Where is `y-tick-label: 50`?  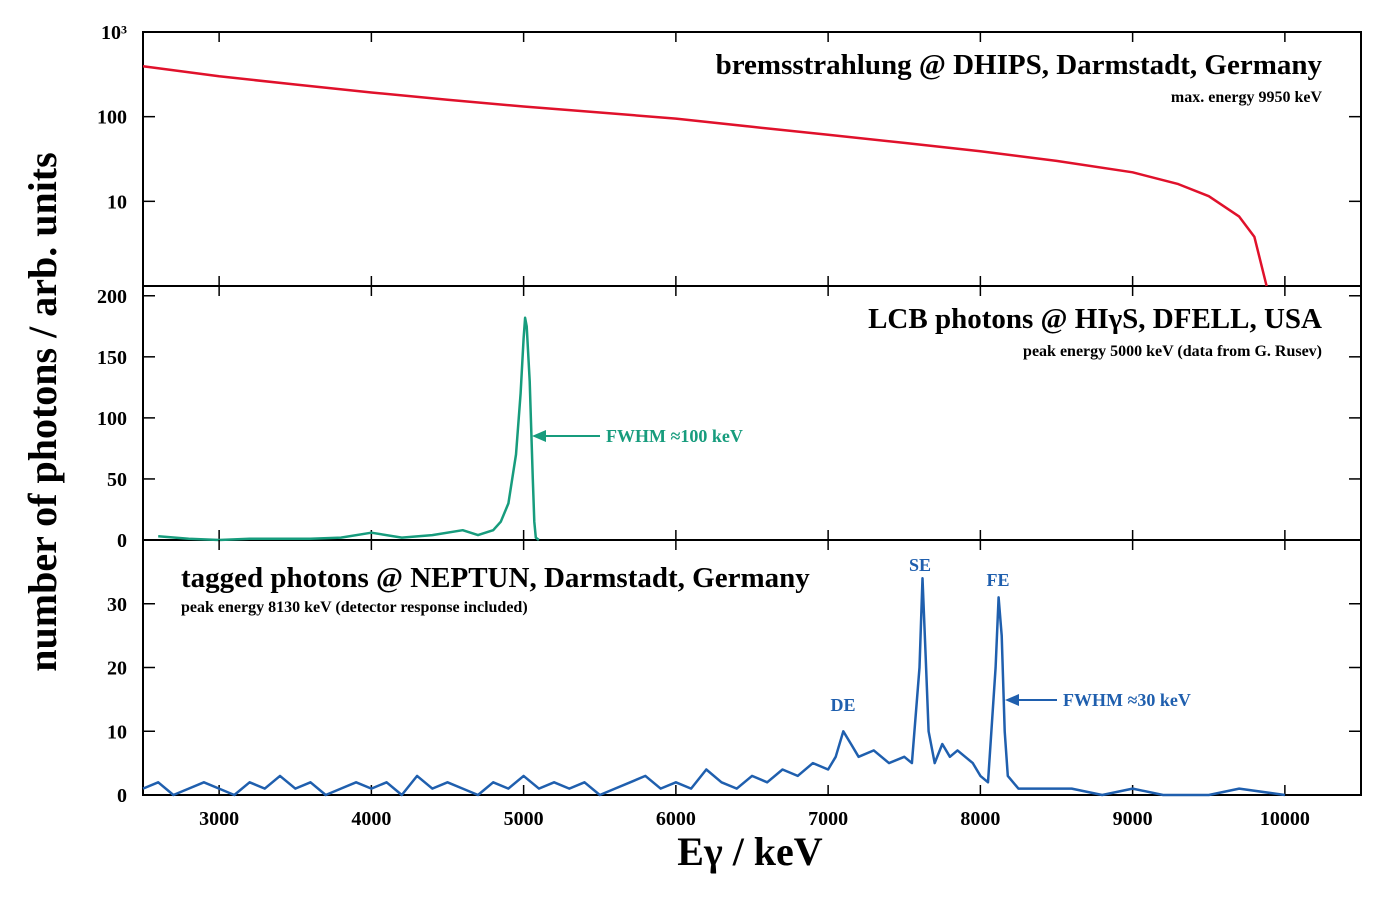 y-tick-label: 50 is located at coordinates (117, 480).